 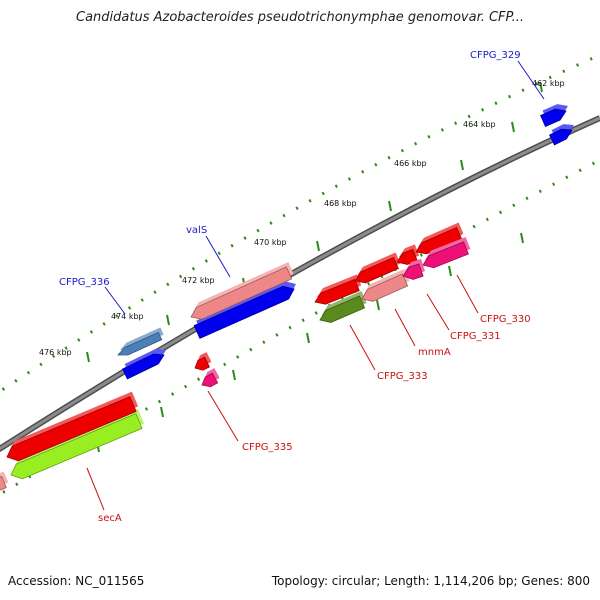 I want to click on kbp-tick-label: 462 kbp, so click(x=548, y=83).